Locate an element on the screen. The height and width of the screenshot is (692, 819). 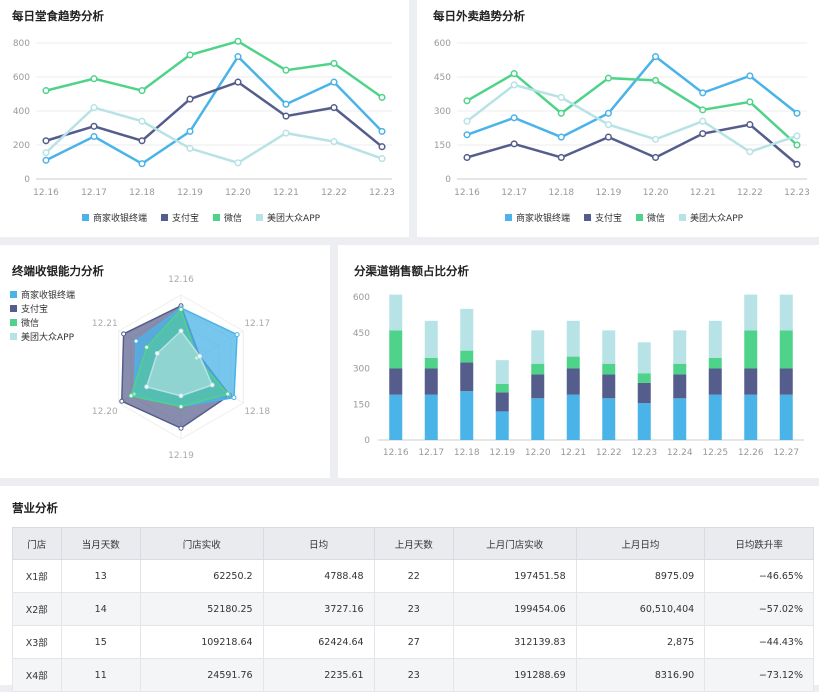
y-tick-label: 600 is located at coordinates (361, 298).